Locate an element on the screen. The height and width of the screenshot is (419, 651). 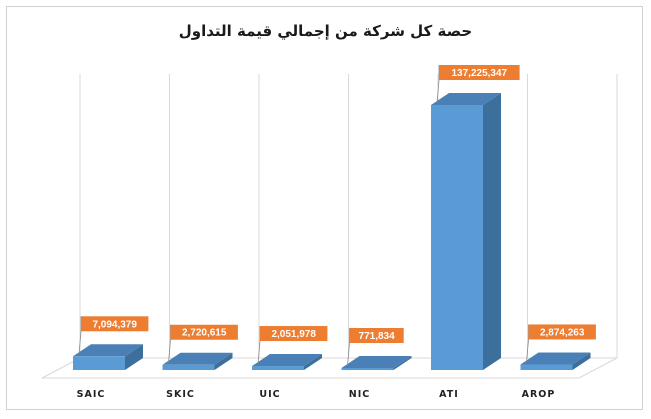
data-label-text: 771,834 is located at coordinates (377, 336).